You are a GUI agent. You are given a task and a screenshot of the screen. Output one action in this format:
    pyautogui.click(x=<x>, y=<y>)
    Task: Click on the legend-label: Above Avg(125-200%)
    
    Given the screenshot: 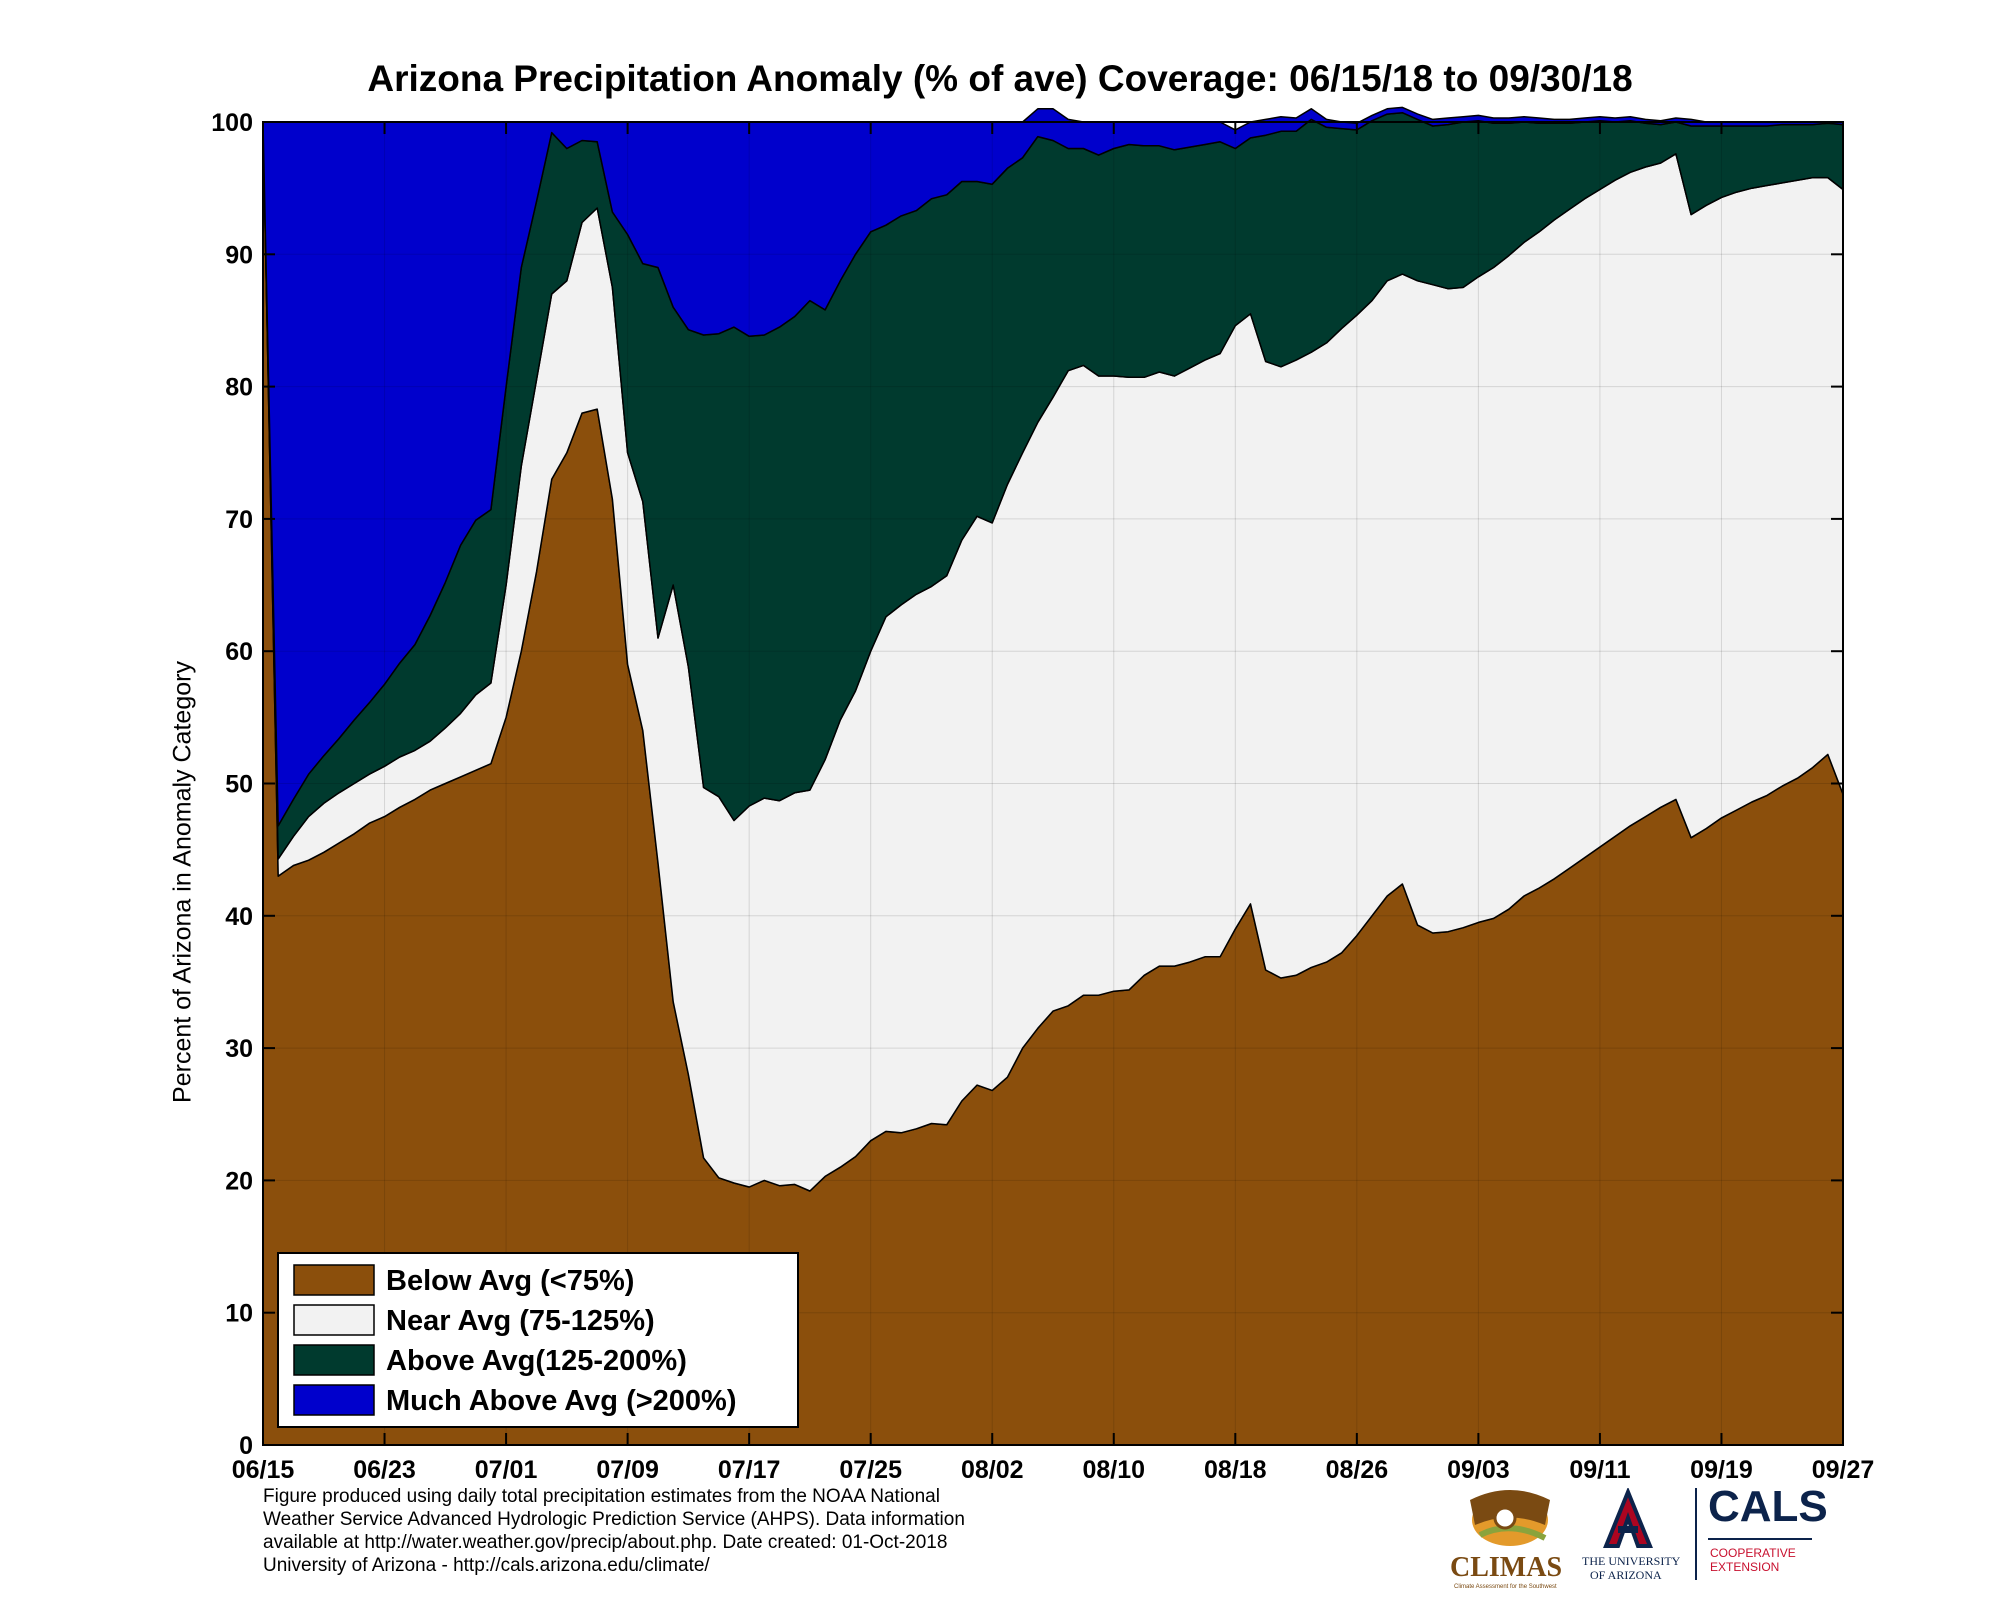 What is the action you would take?
    pyautogui.click(x=536, y=1361)
    